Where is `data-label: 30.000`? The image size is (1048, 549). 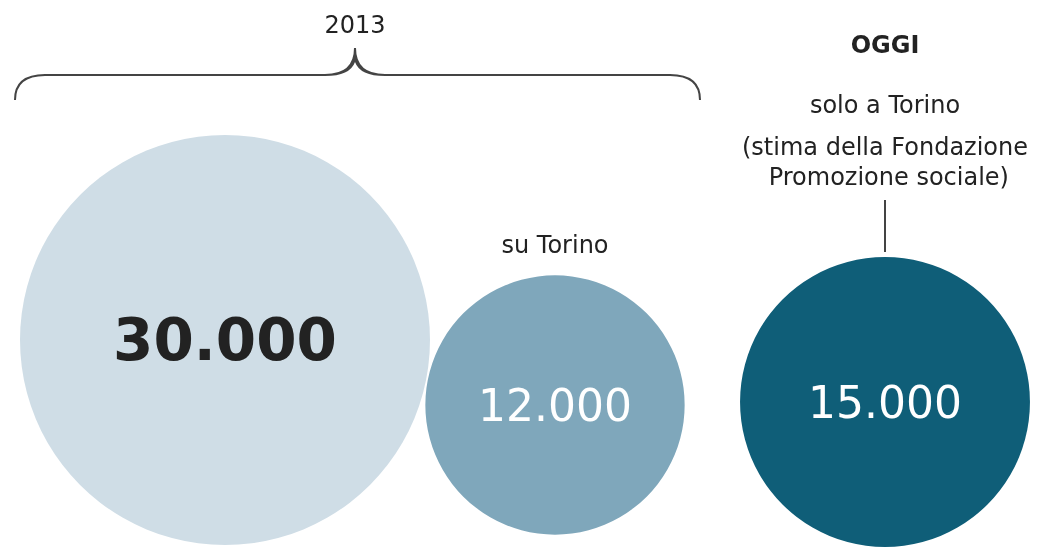
data-label: 30.000 is located at coordinates (225, 340).